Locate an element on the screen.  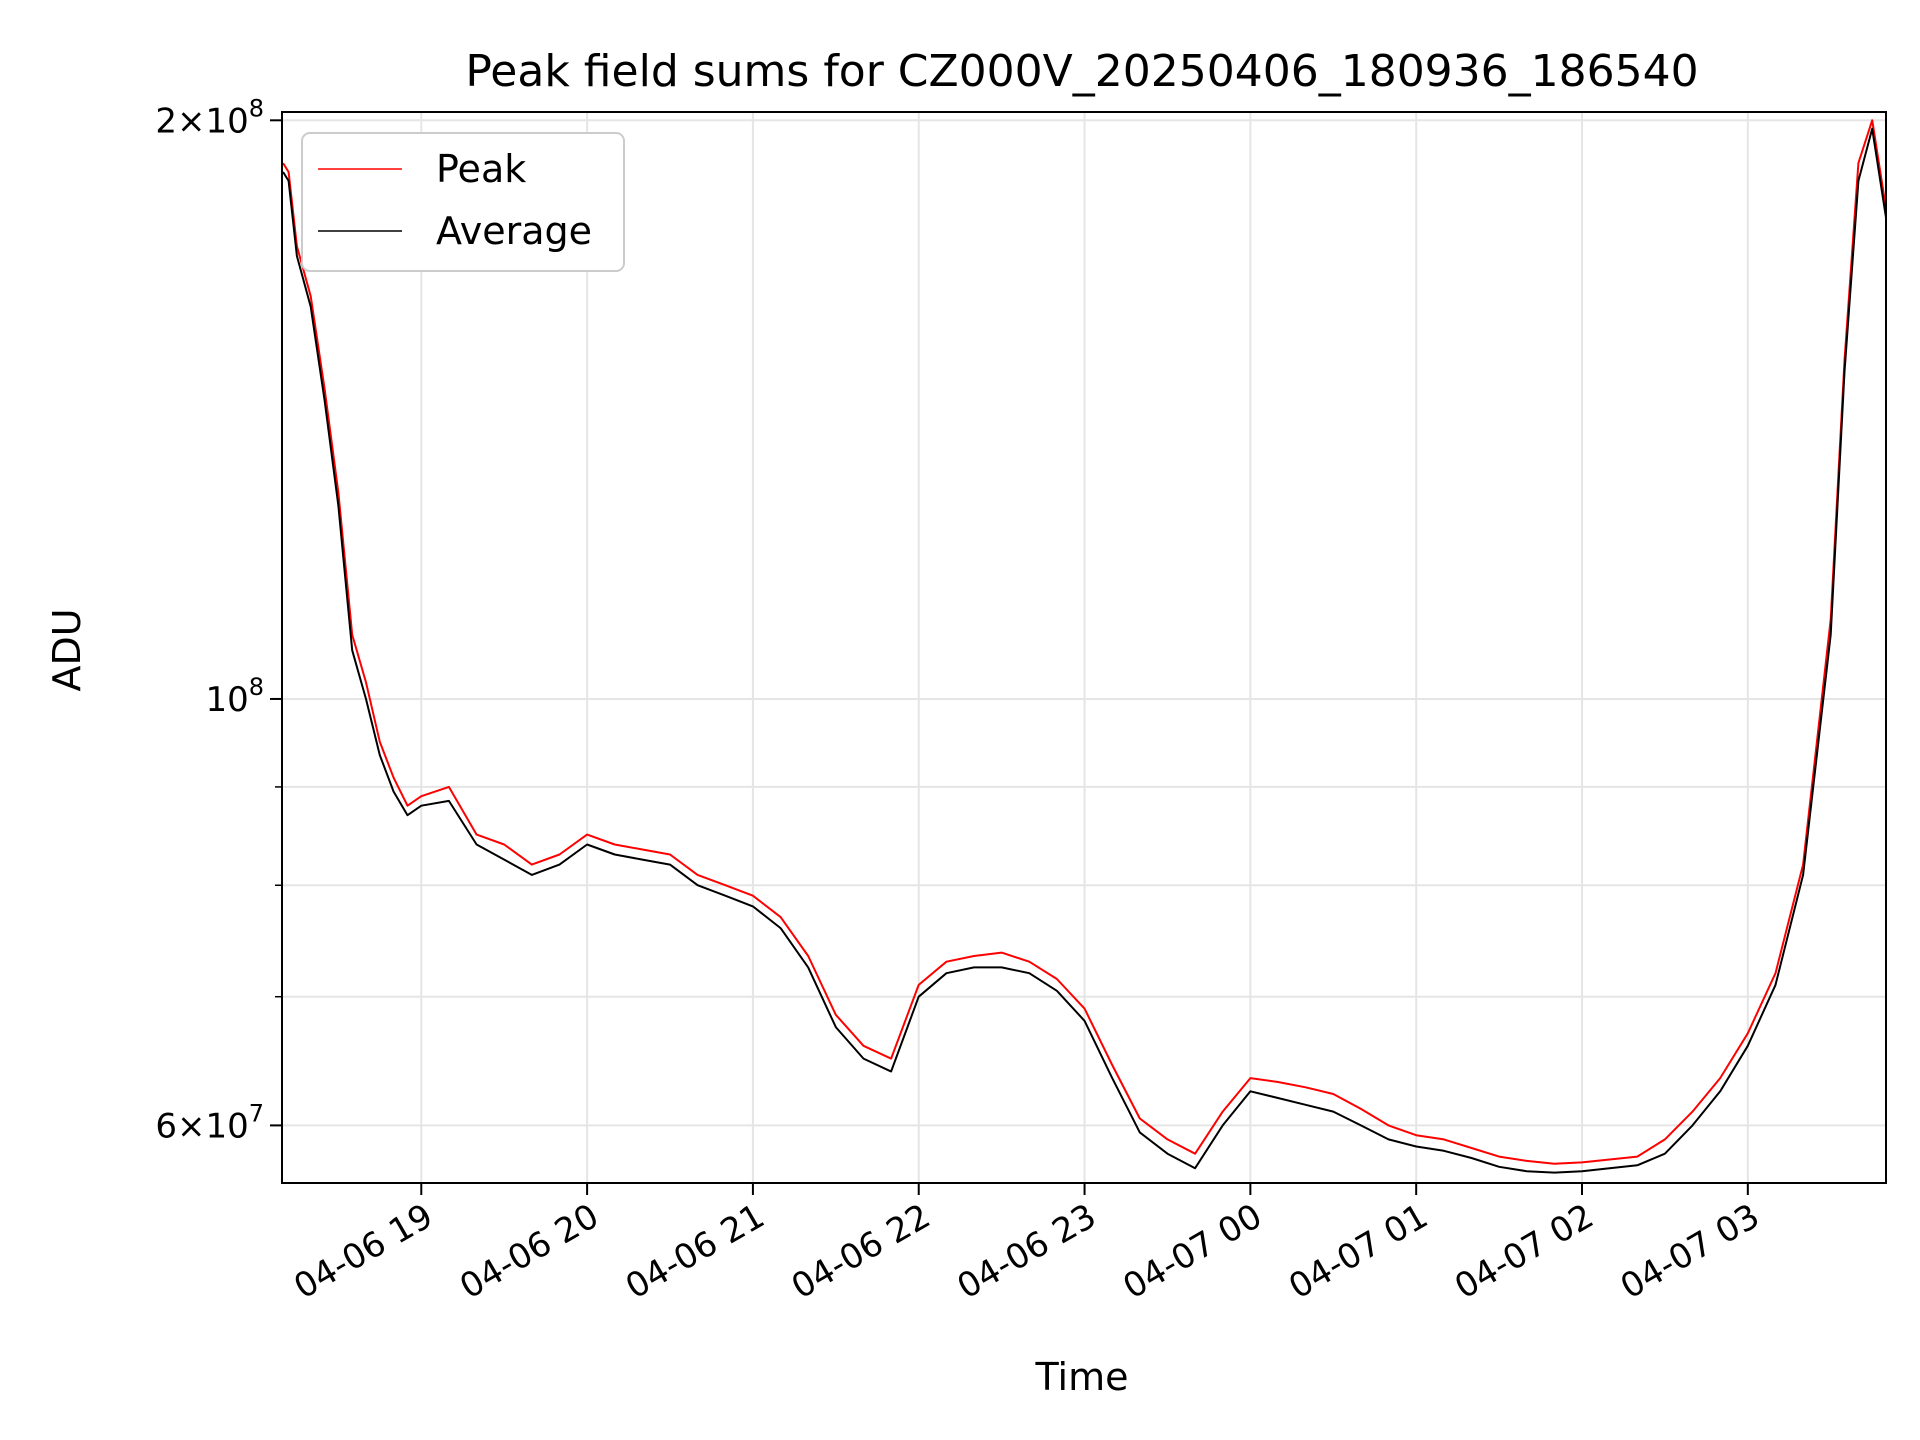
legend-label-peak: Peak is located at coordinates (481, 169).